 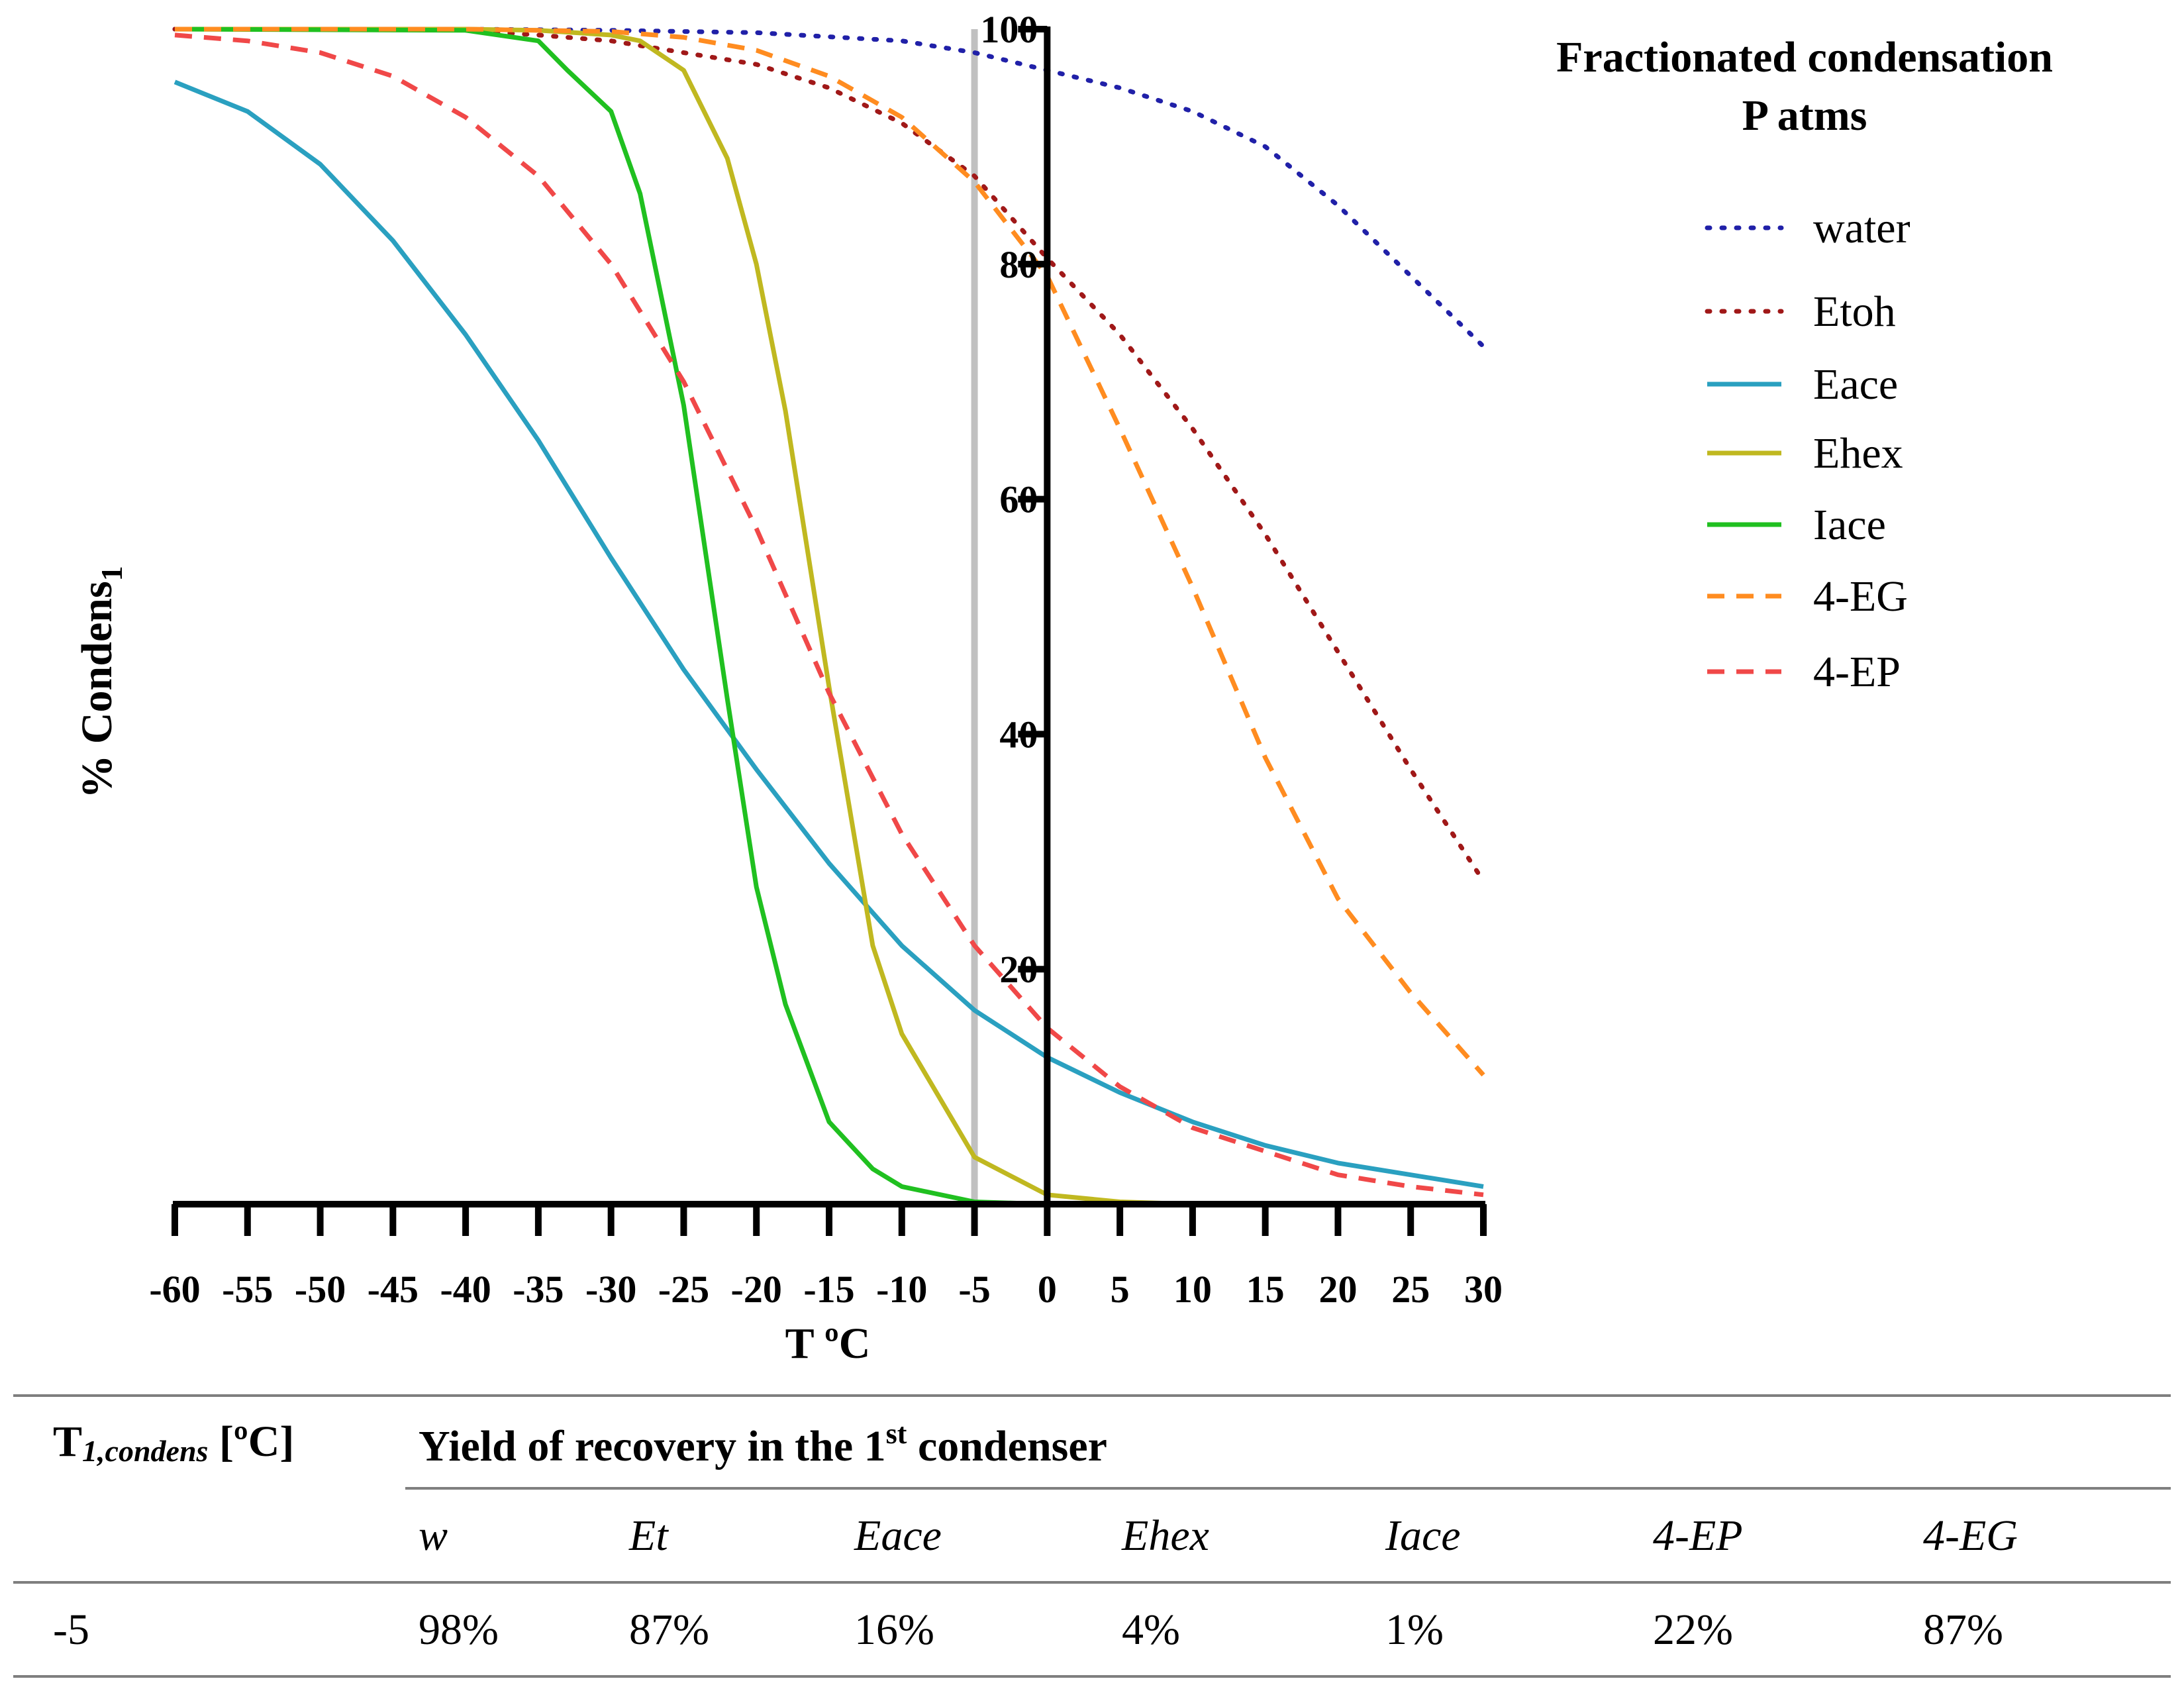 What do you see at coordinates (251, 1441) in the screenshot?
I see `temperature-header-unit: [ºC]` at bounding box center [251, 1441].